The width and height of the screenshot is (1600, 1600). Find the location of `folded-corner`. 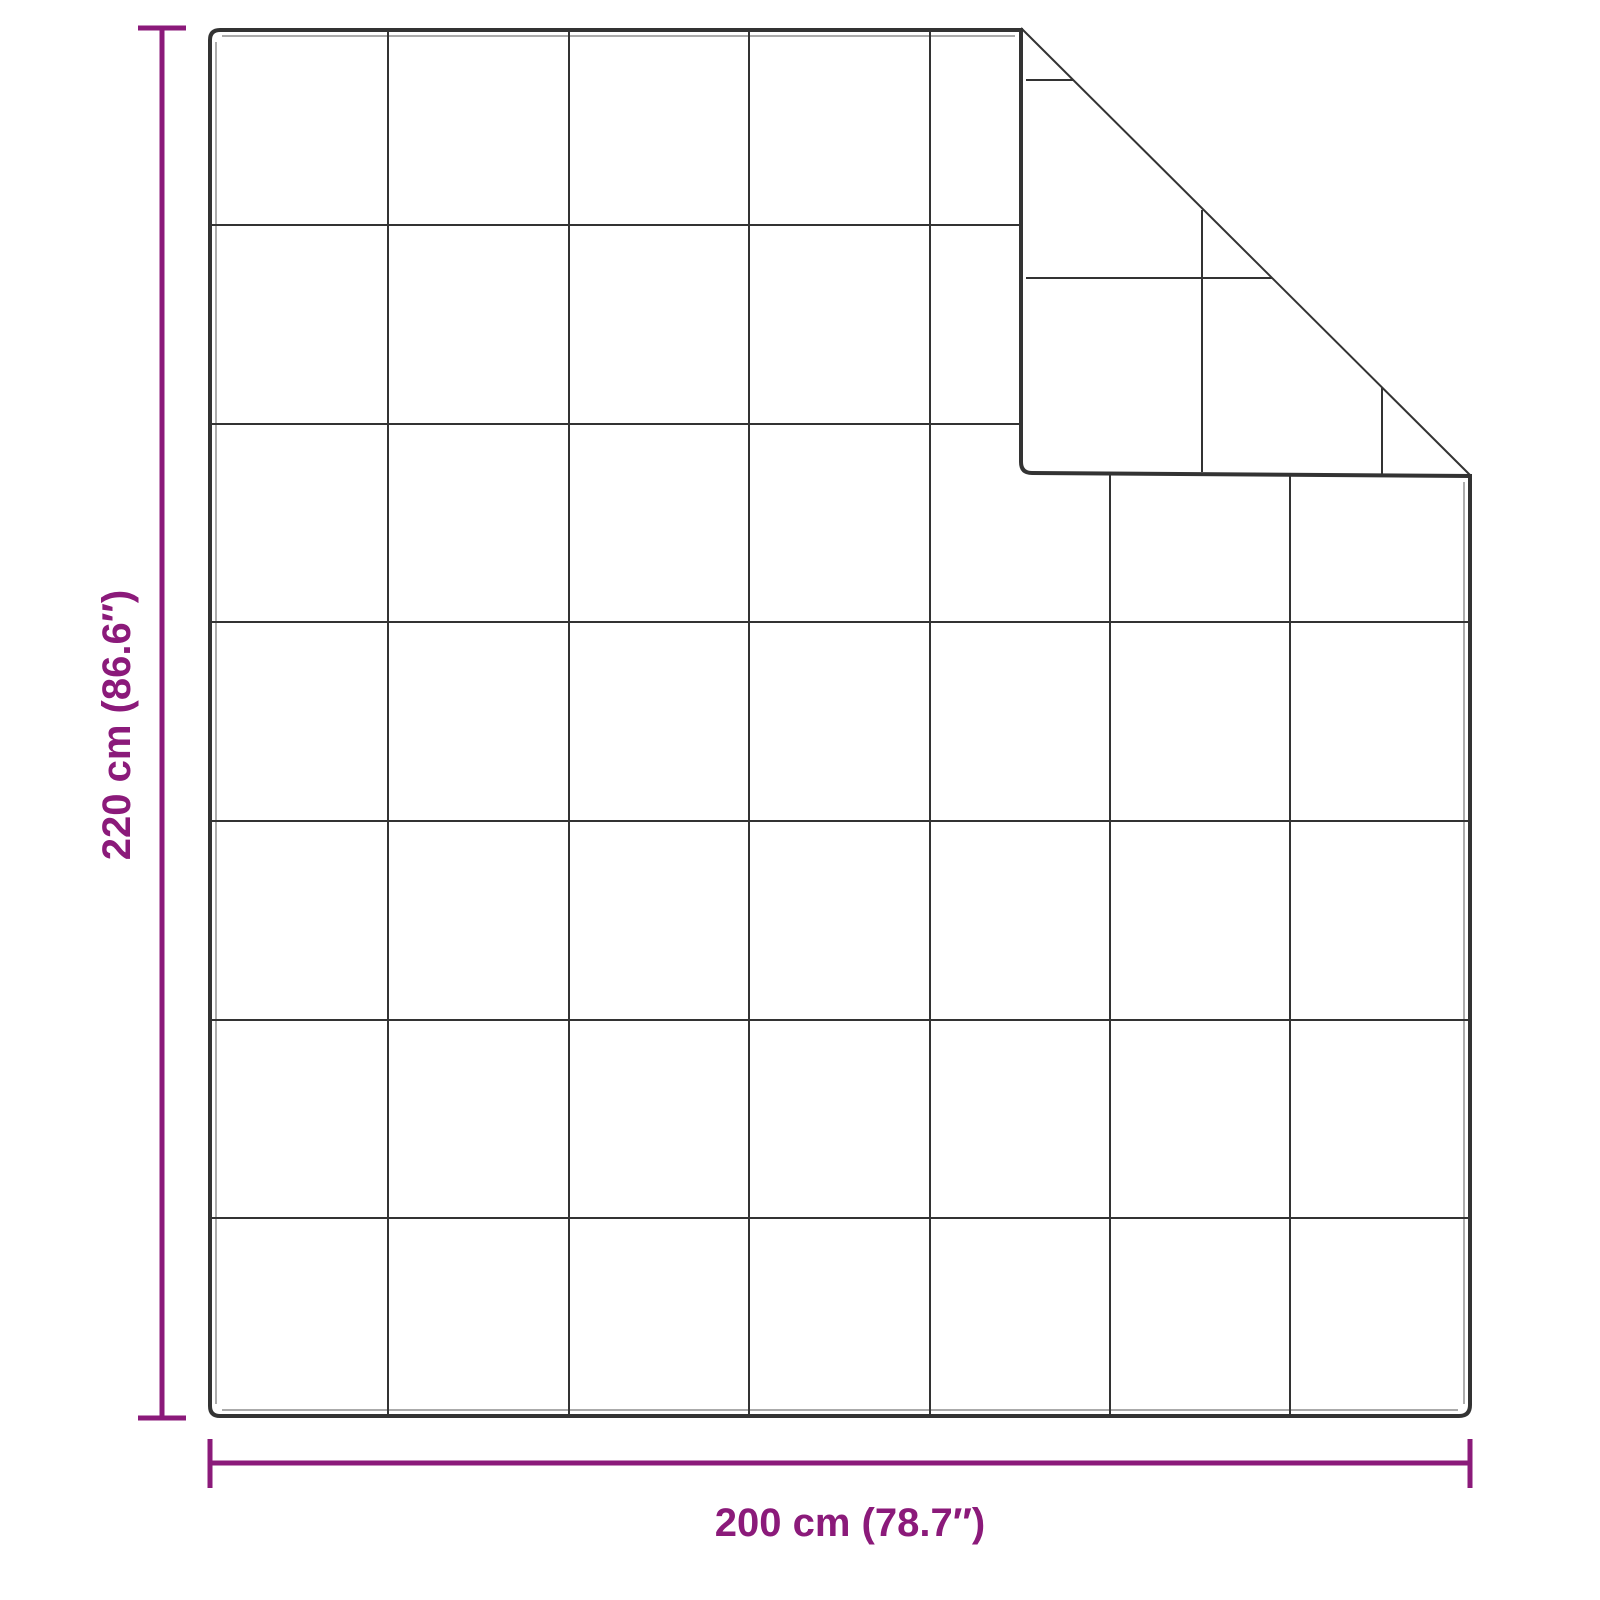

folded-corner is located at coordinates (1245, 251).